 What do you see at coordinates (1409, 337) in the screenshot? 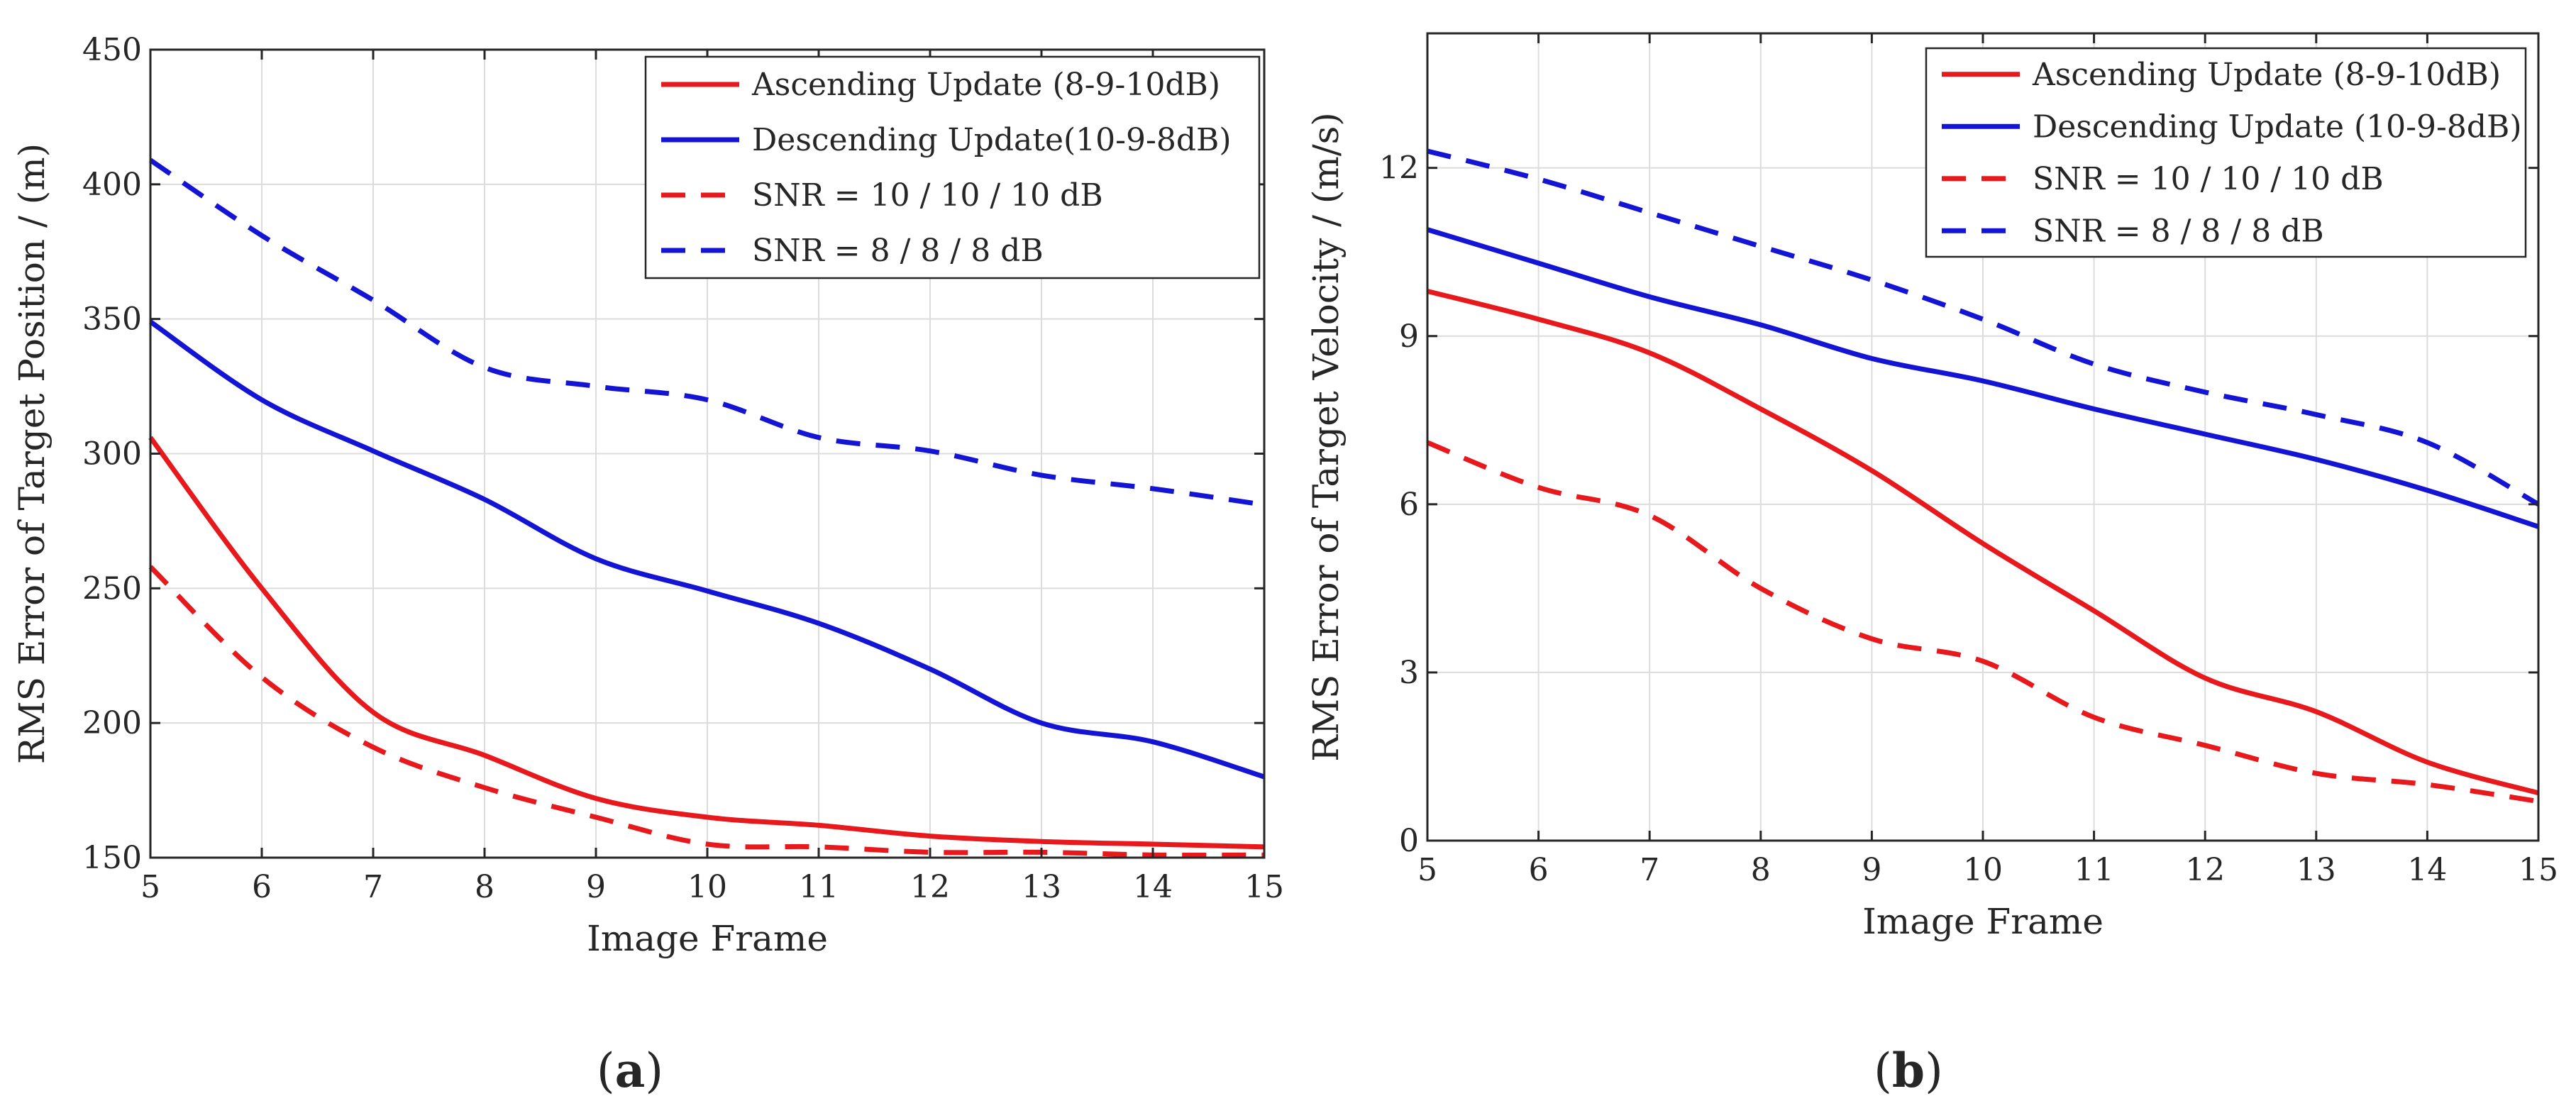
I see `chart-b-y-tick-label: 9` at bounding box center [1409, 337].